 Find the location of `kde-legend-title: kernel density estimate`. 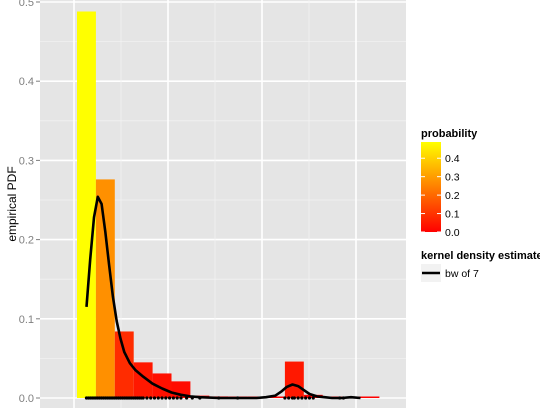

kde-legend-title: kernel density estimate is located at coordinates (480, 256).